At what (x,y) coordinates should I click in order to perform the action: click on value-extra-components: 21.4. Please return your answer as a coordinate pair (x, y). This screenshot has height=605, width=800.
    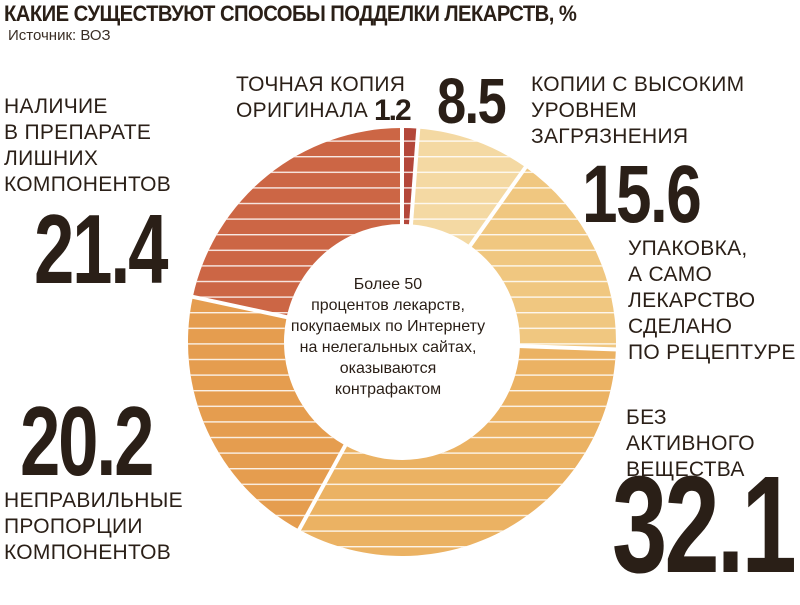
    Looking at the image, I should click on (101, 249).